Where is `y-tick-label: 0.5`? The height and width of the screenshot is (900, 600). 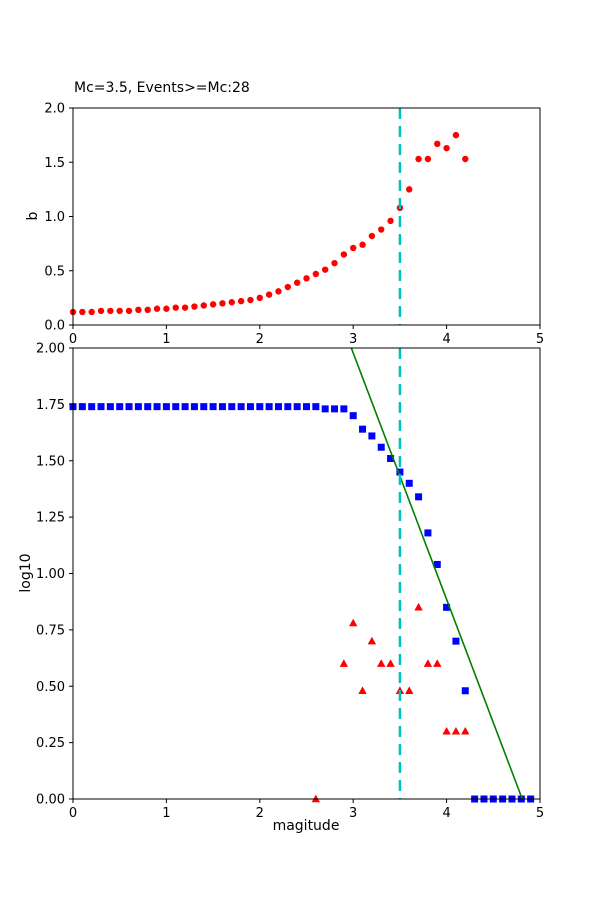
y-tick-label: 0.5 is located at coordinates (54, 271).